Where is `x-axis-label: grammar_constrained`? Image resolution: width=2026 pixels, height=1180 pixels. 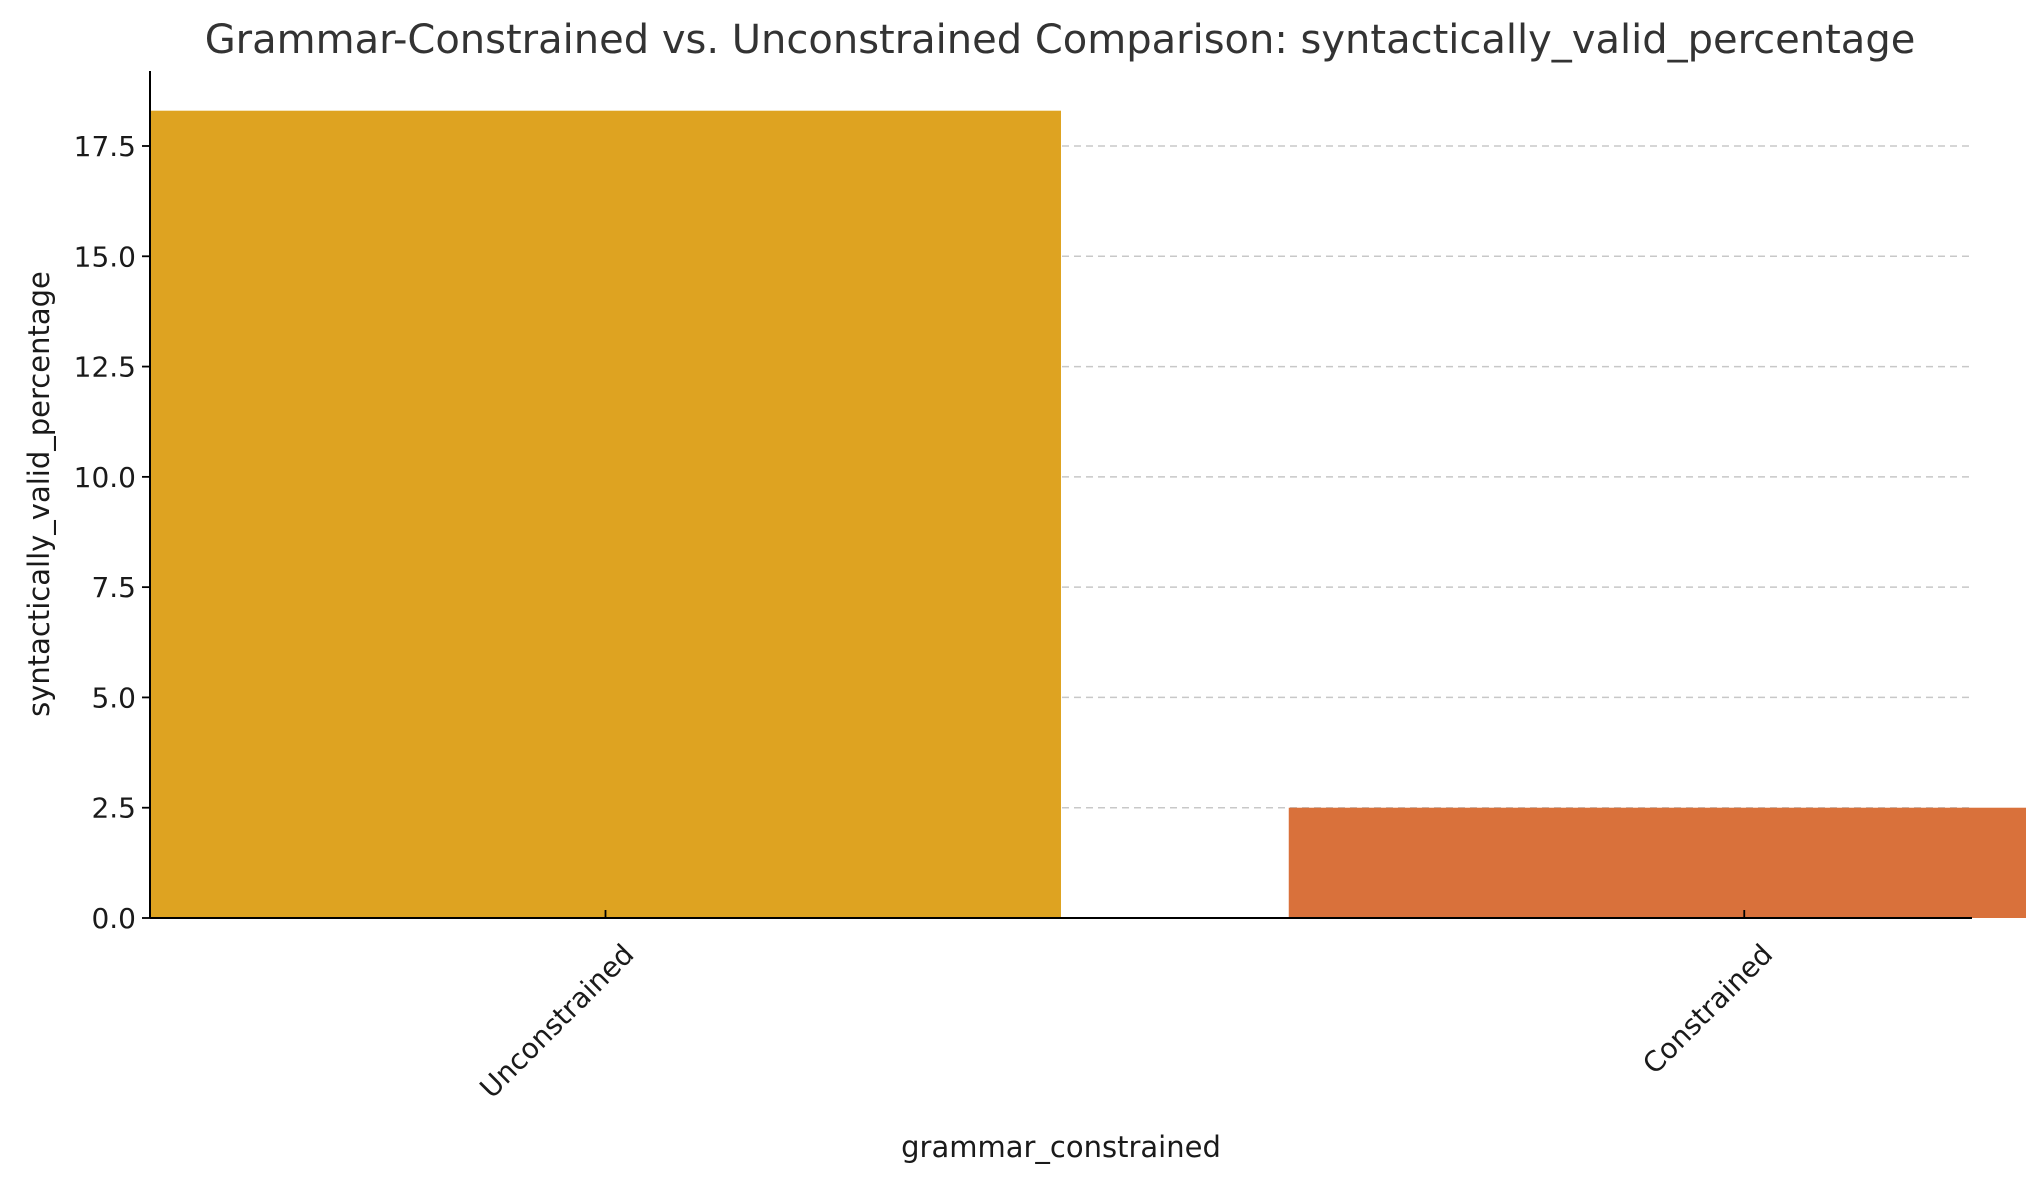 x-axis-label: grammar_constrained is located at coordinates (1061, 1147).